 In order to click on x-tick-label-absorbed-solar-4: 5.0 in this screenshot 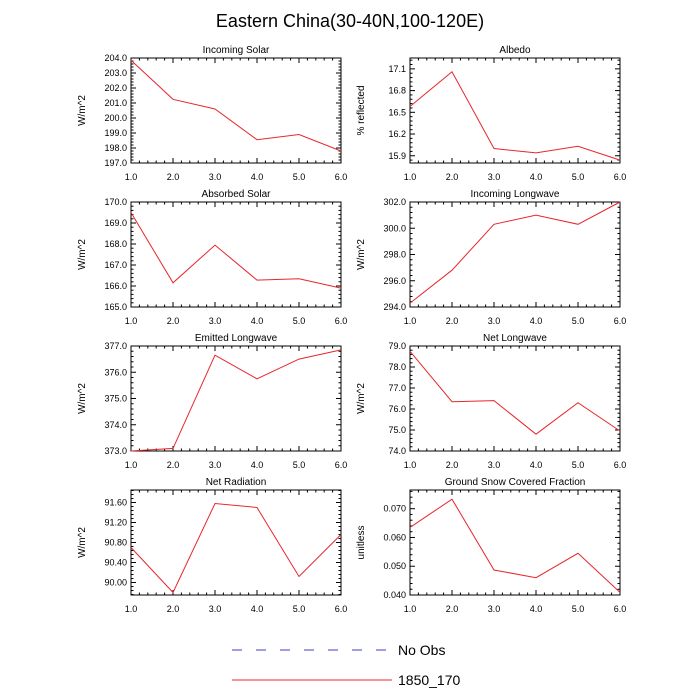, I will do `click(299, 321)`.